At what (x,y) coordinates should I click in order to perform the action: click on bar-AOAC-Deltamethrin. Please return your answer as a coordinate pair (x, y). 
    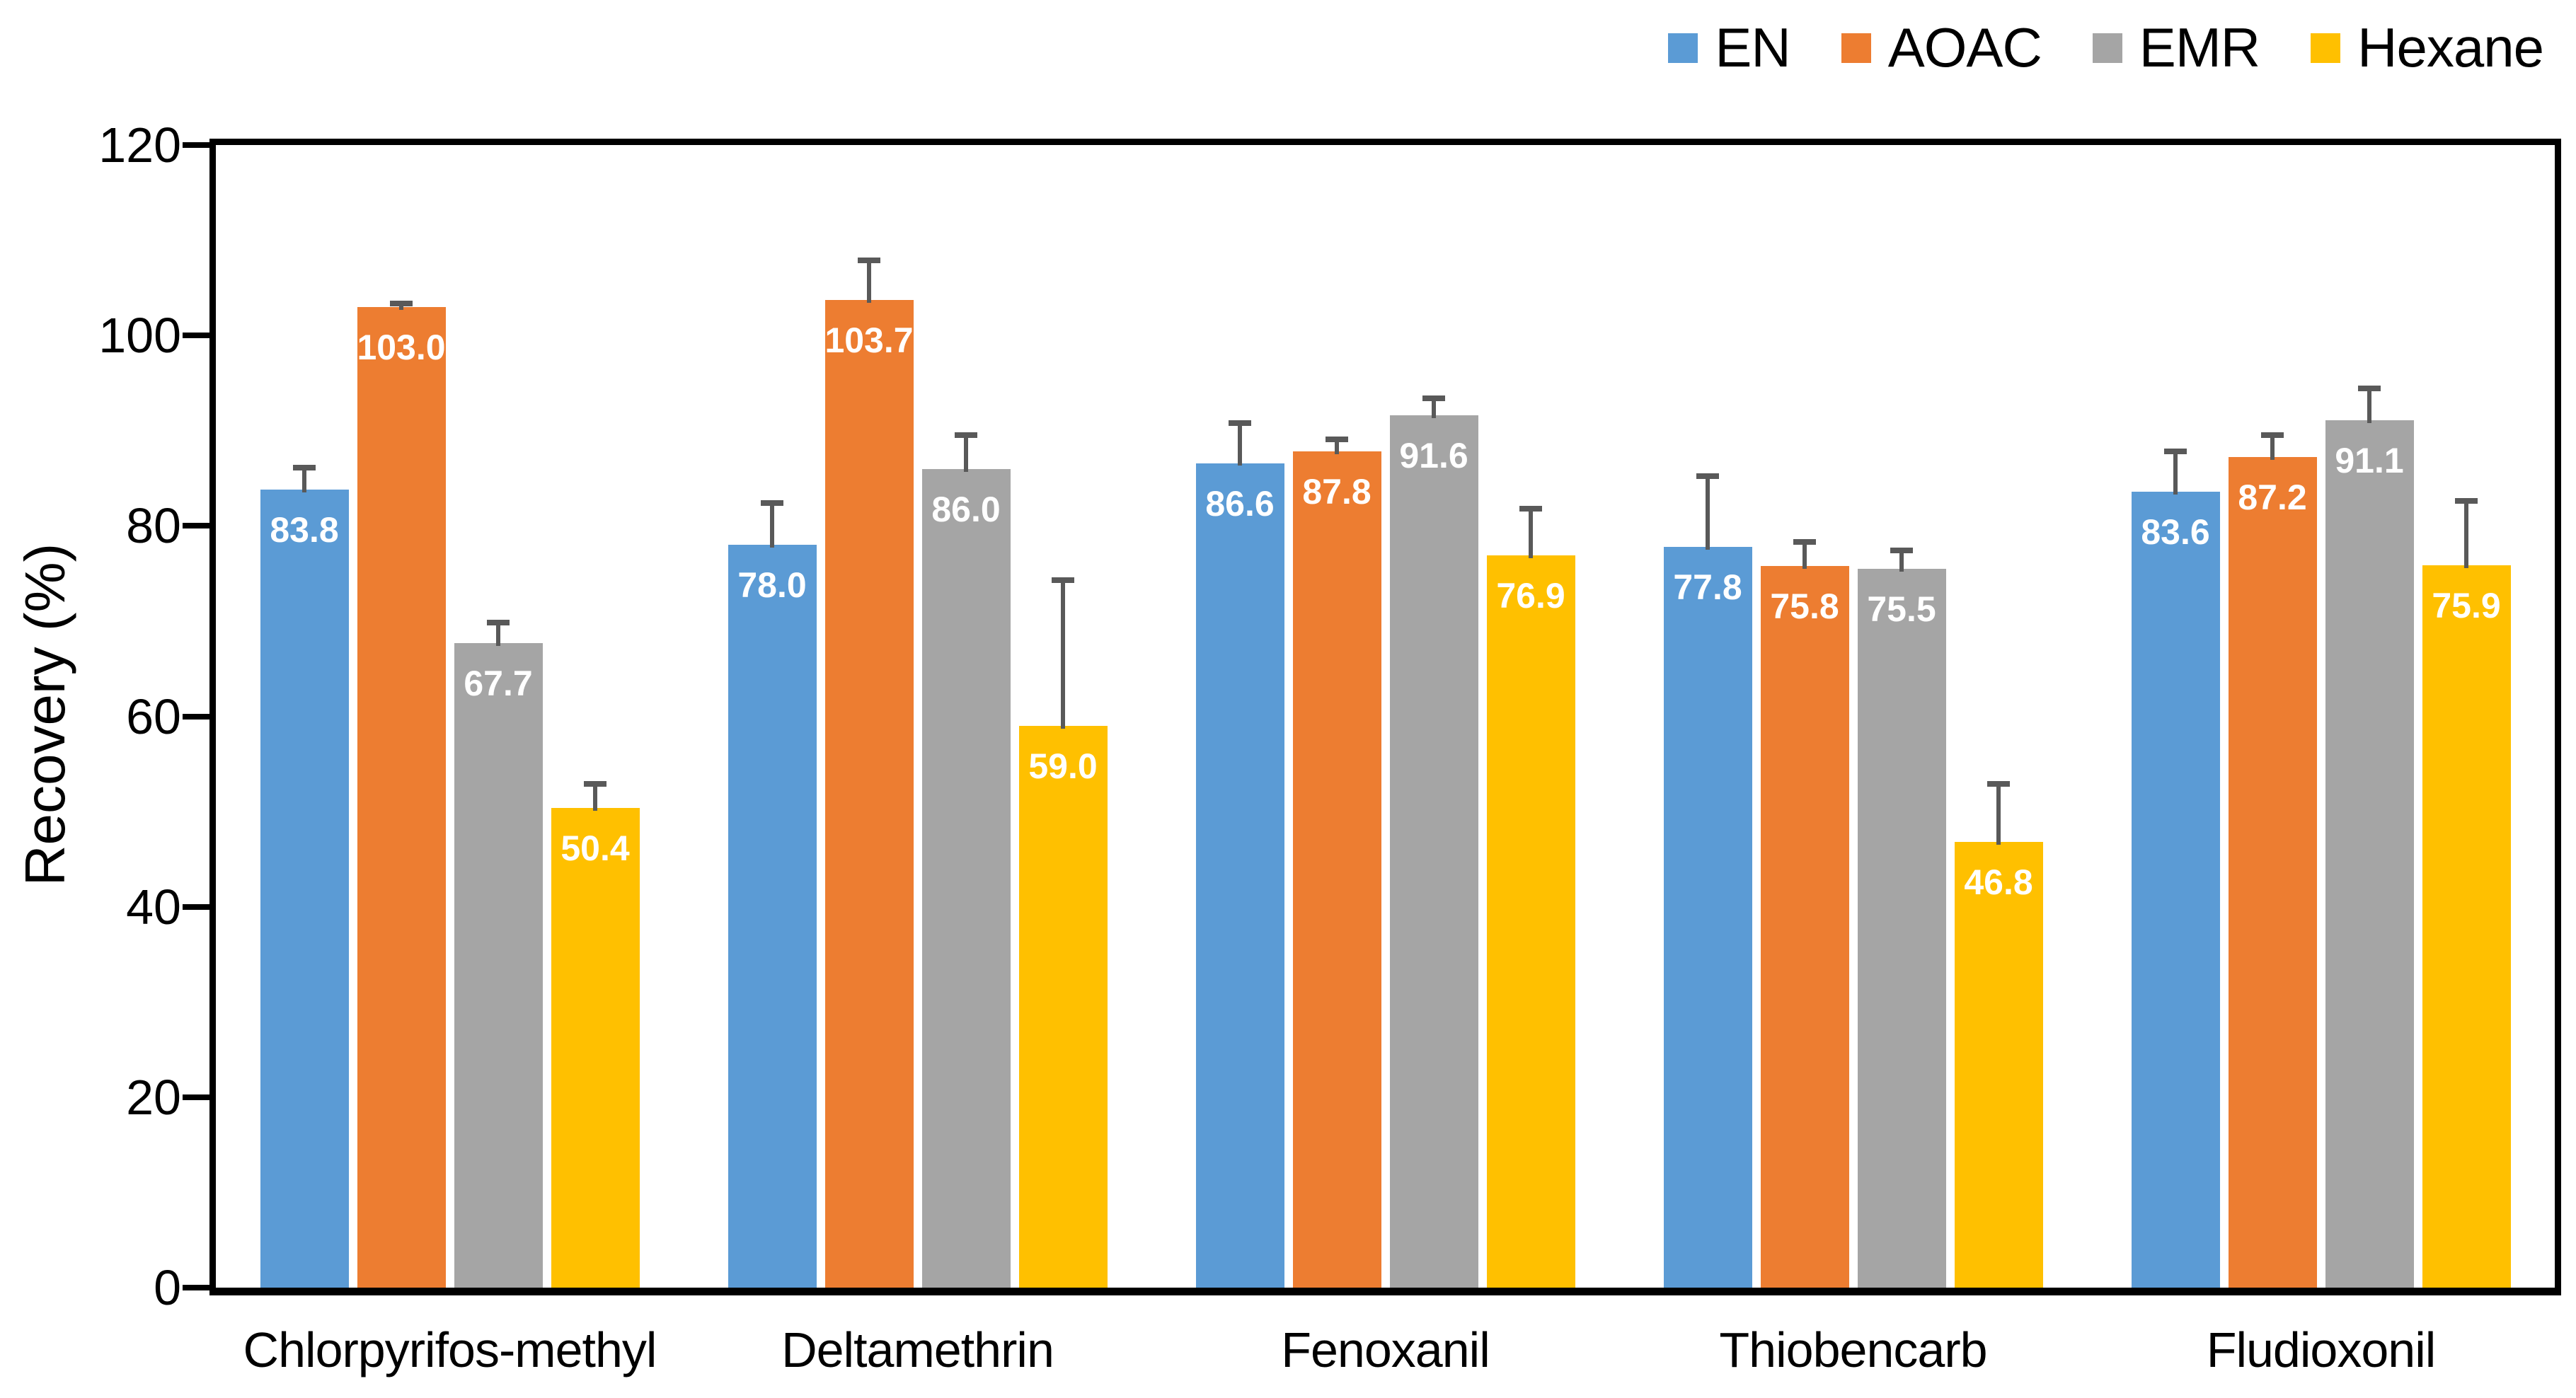
    Looking at the image, I should click on (869, 794).